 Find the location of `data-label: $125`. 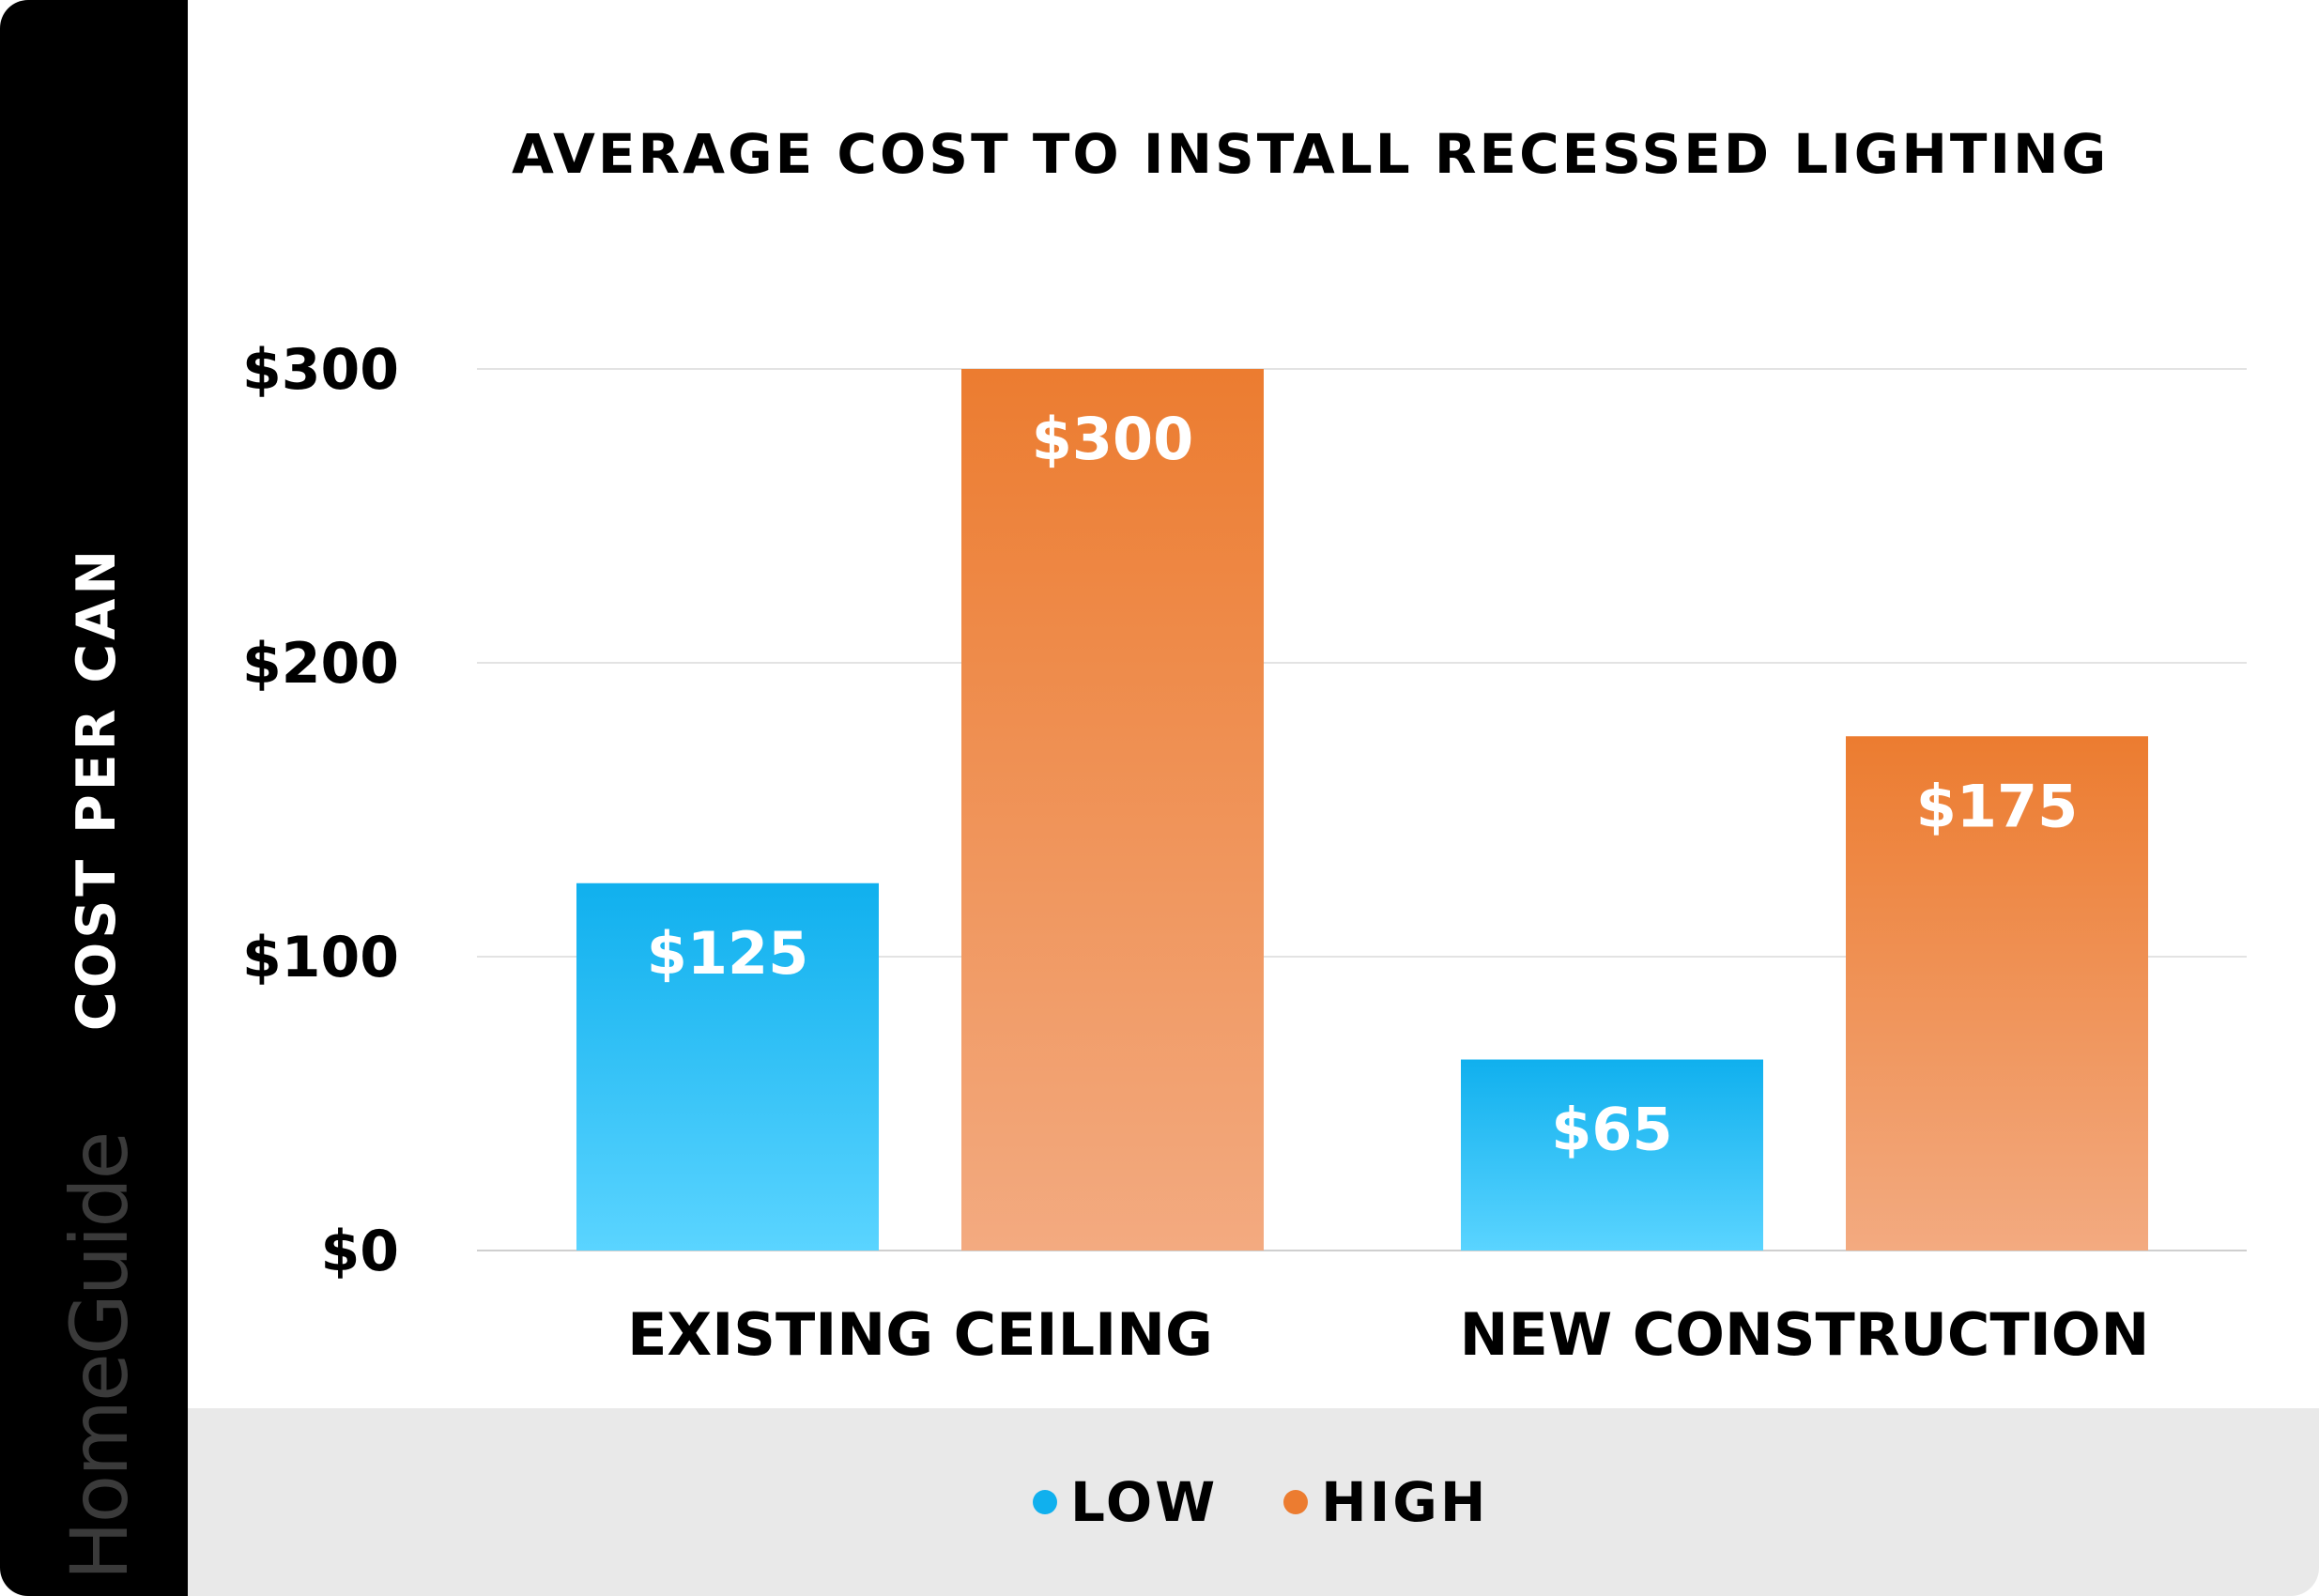

data-label: $125 is located at coordinates (728, 954).